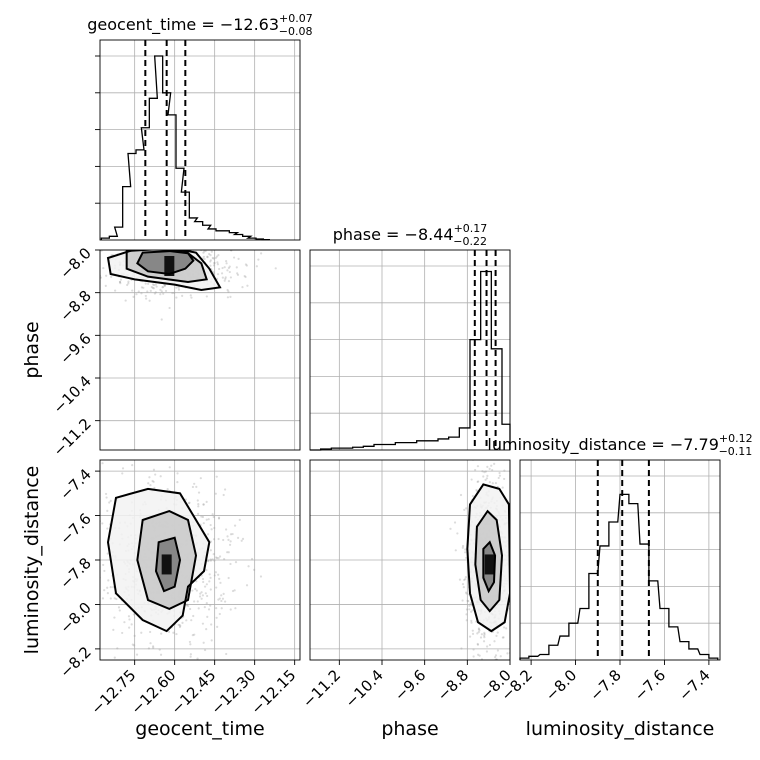 The height and width of the screenshot is (760, 760). Describe the element at coordinates (75, 484) in the screenshot. I see `y-tick-label-luminosity_distance: −7.4` at that location.